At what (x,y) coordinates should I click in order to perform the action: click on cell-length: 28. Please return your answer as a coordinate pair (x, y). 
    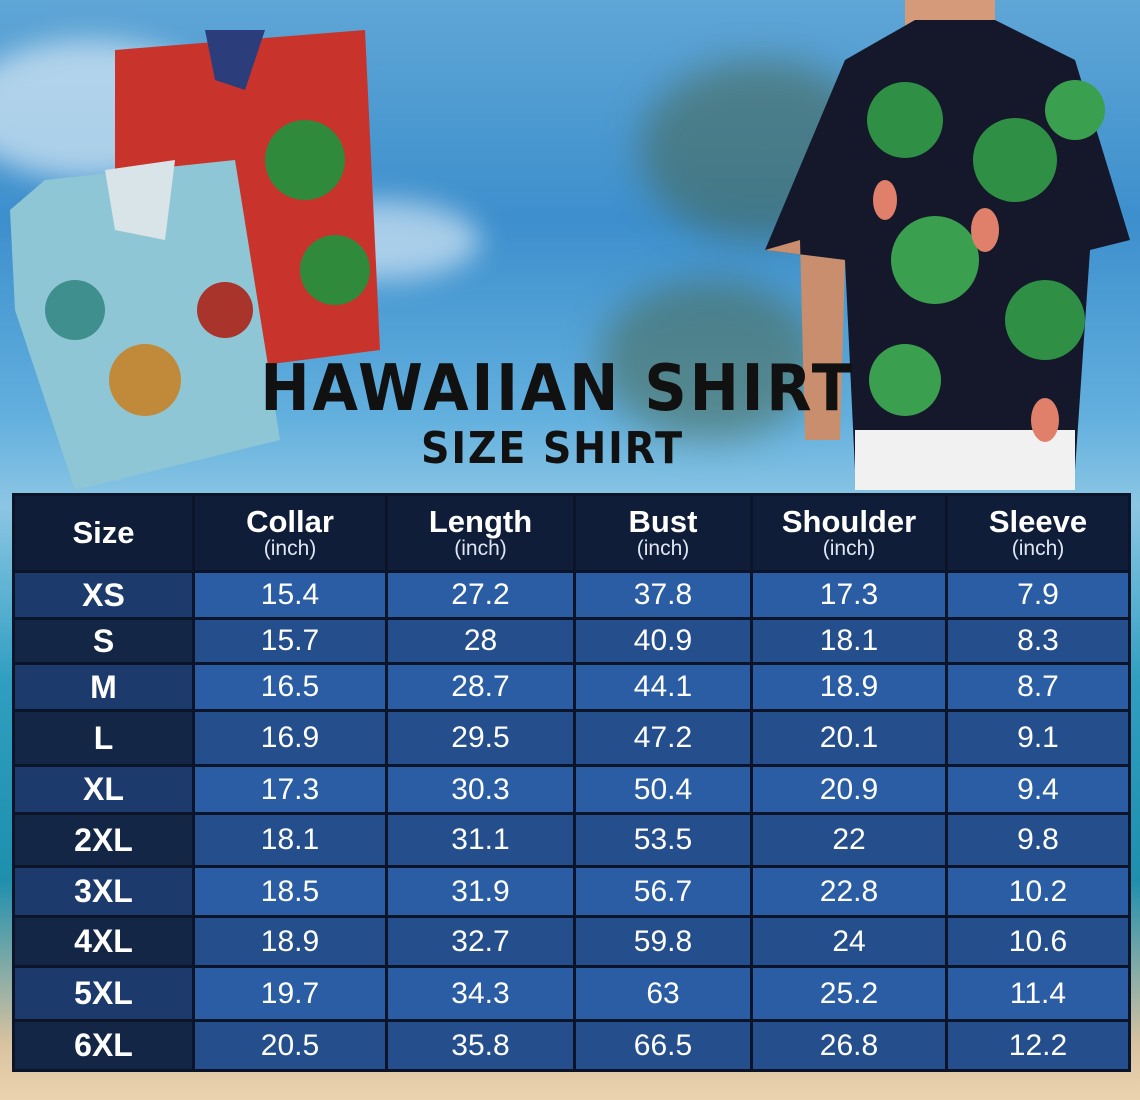
    Looking at the image, I should click on (480, 641).